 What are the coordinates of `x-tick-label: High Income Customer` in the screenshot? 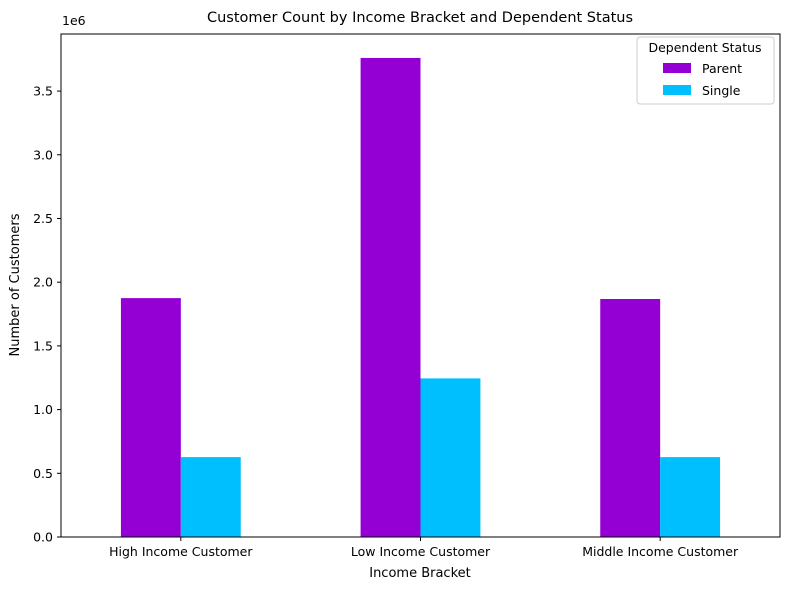 It's located at (181, 551).